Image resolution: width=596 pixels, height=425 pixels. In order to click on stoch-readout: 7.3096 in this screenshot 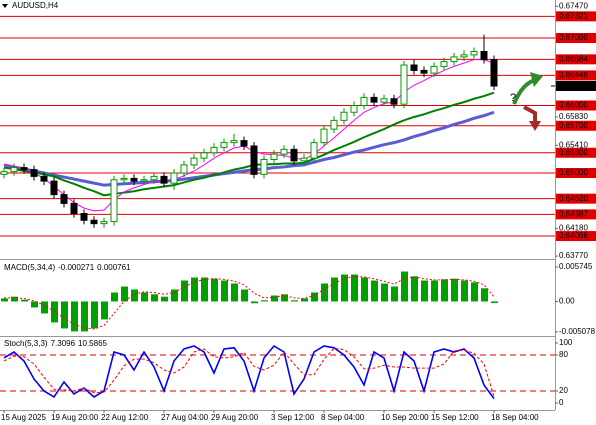, I will do `click(63, 343)`.